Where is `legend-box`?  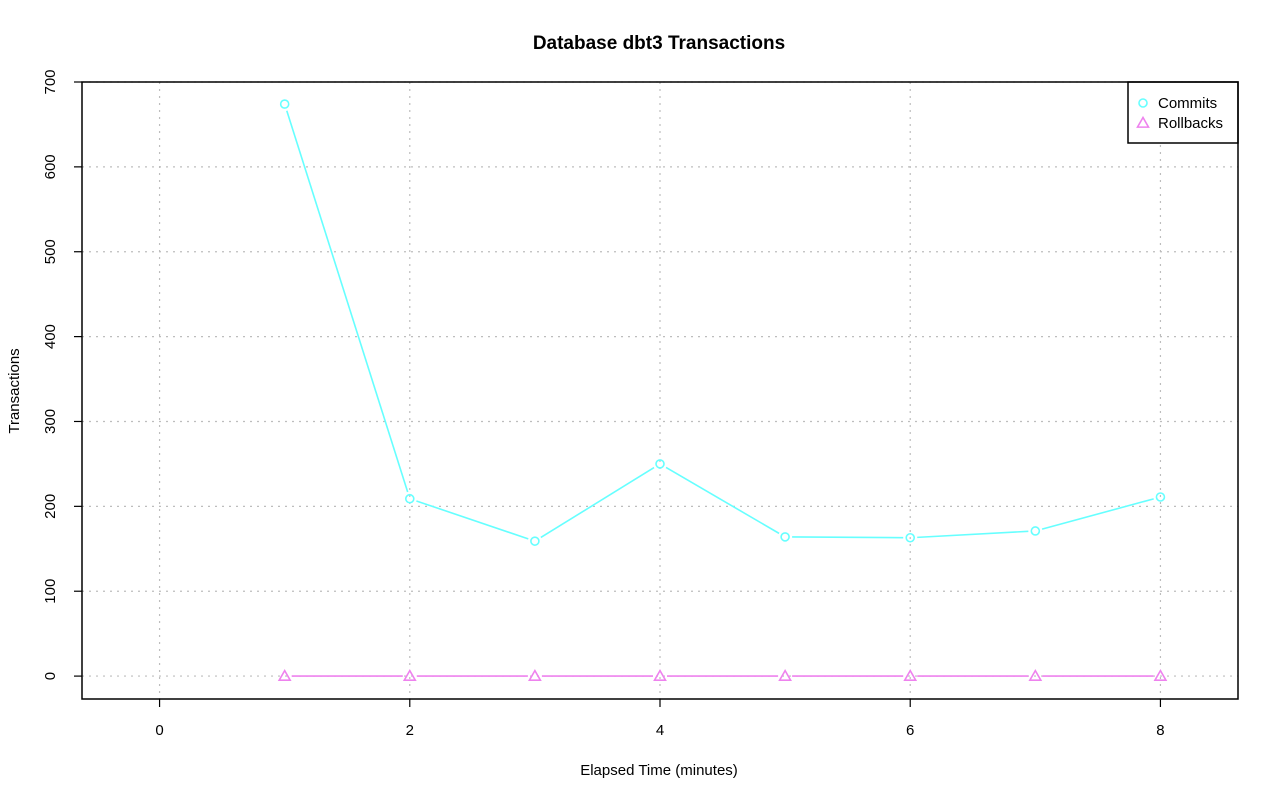 legend-box is located at coordinates (1183, 112).